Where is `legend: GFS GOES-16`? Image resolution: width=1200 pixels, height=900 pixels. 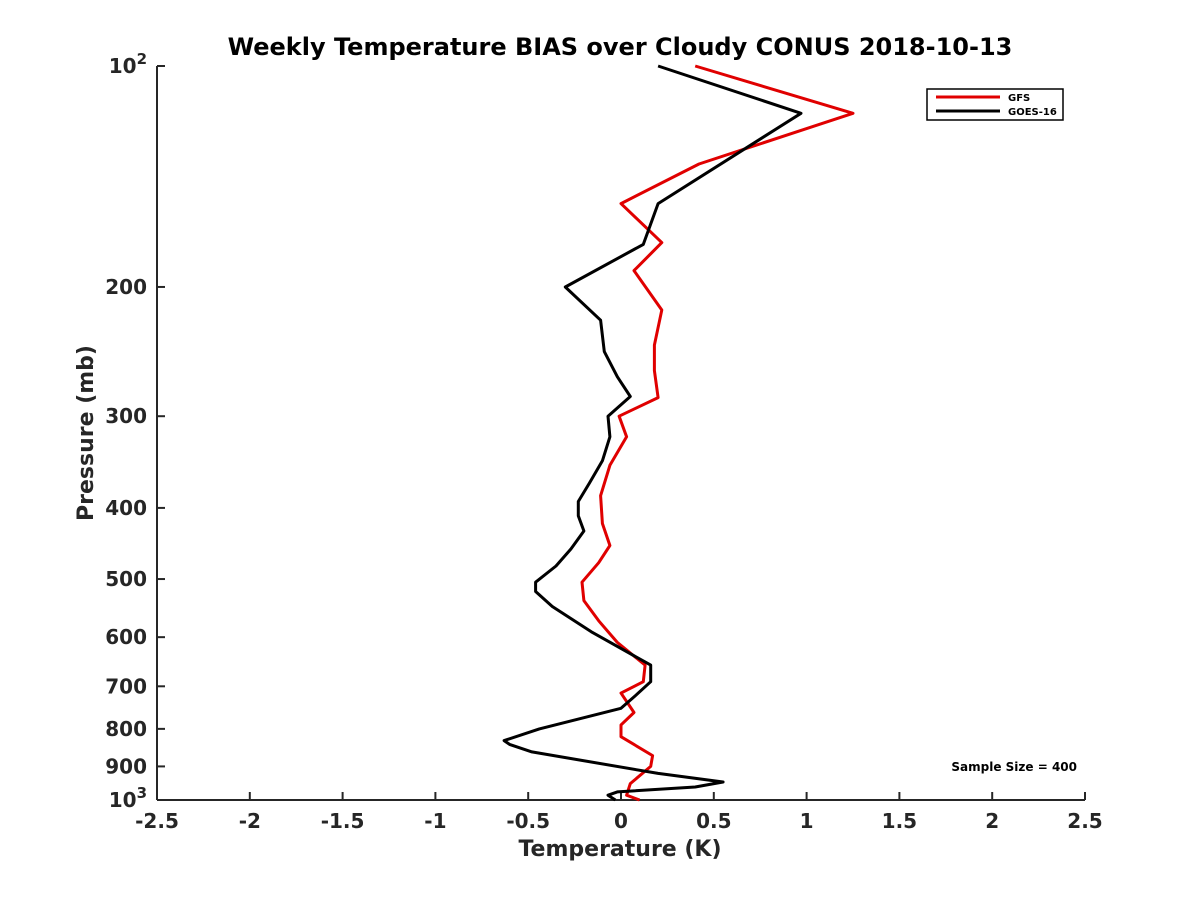
legend: GFS GOES-16 is located at coordinates (995, 104).